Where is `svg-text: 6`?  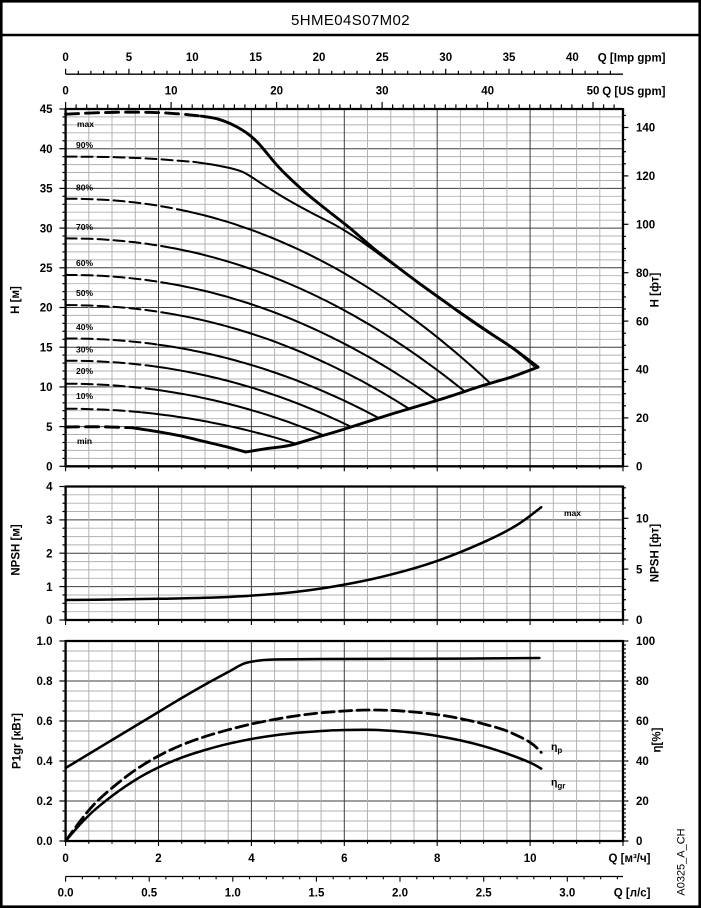
svg-text: 6 is located at coordinates (344, 859).